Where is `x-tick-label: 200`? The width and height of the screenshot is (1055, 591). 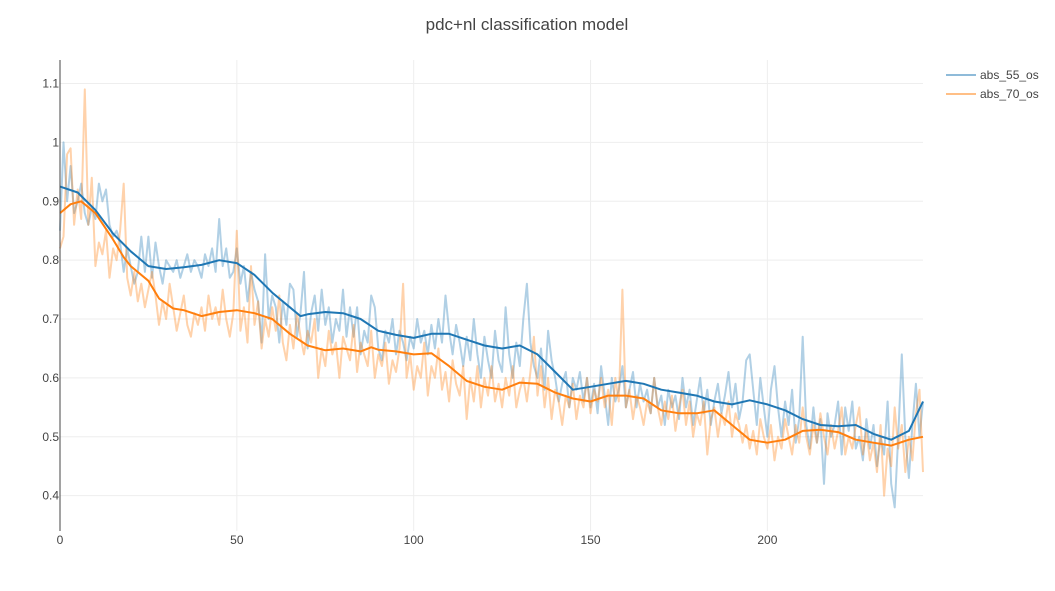
x-tick-label: 200 is located at coordinates (767, 540).